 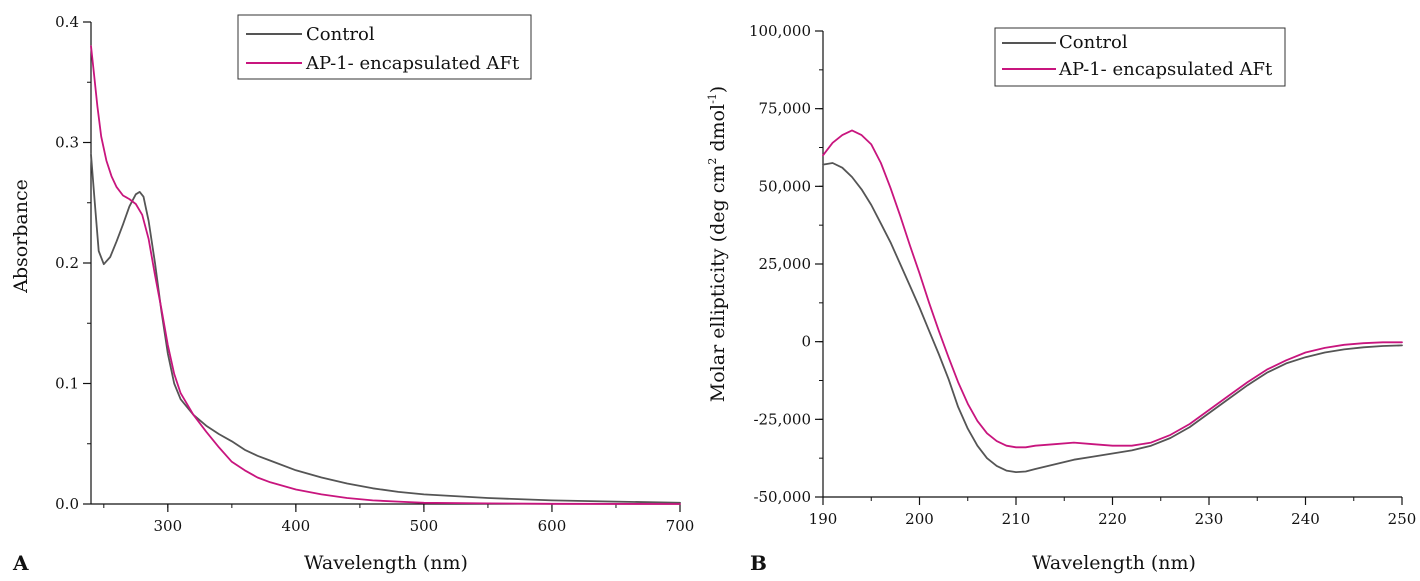 I want to click on panel-b-x-tick-label: 210, so click(x=1016, y=519).